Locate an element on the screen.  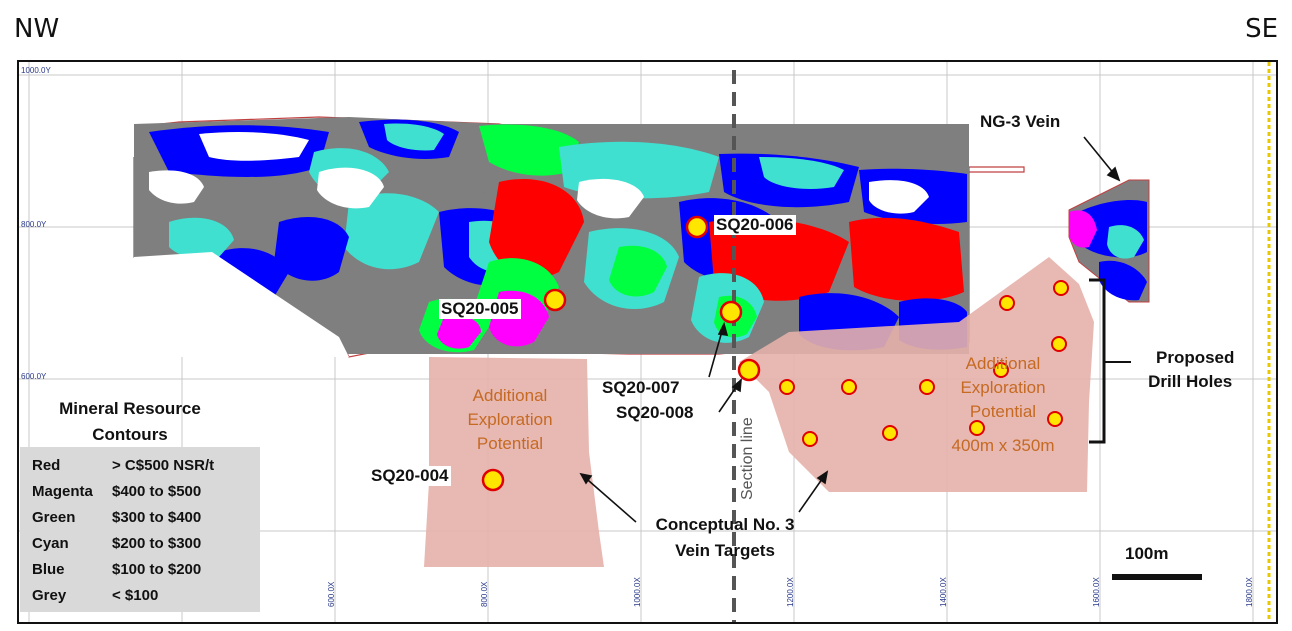
y-tick-label: 1000.0Y is located at coordinates (36, 70).